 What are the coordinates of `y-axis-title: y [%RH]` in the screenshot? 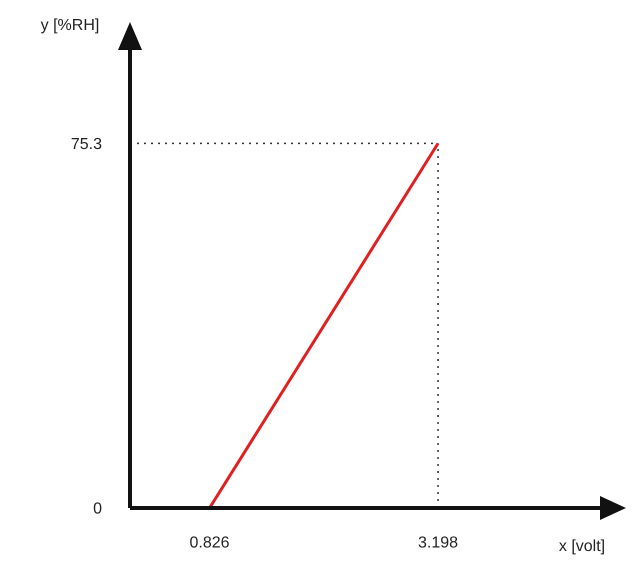 It's located at (70, 25).